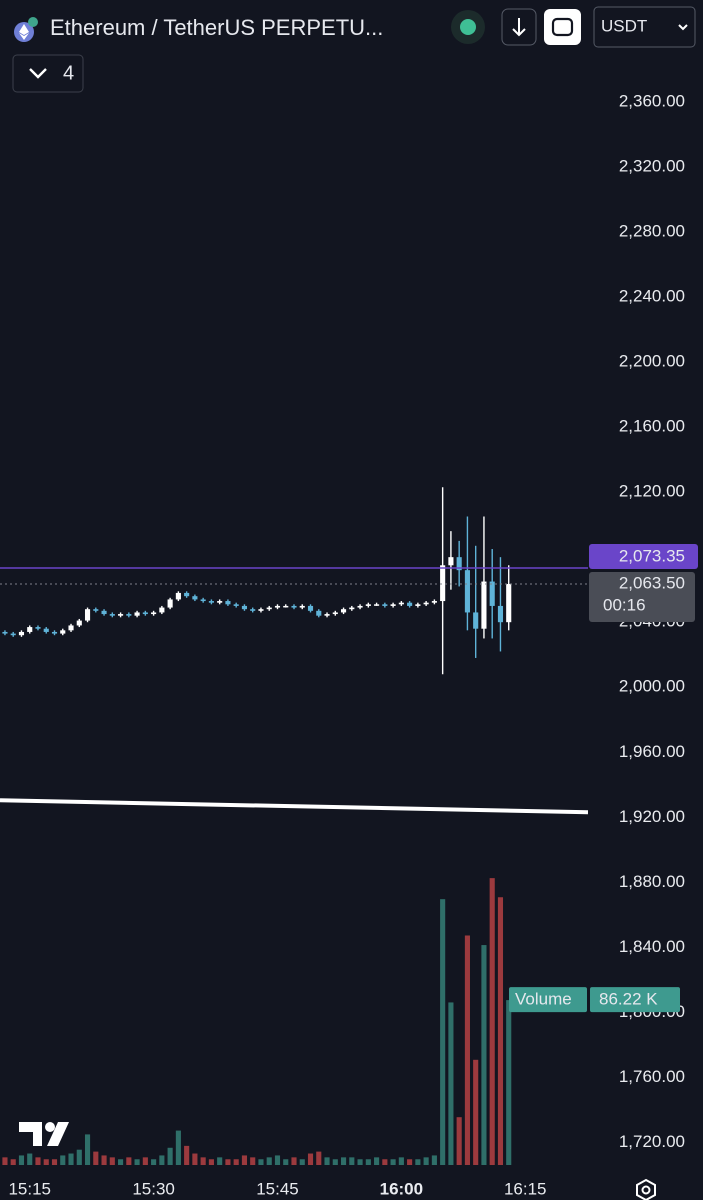 Image resolution: width=703 pixels, height=1200 pixels. I want to click on y-tick-label: 1,920.00, so click(652, 816).